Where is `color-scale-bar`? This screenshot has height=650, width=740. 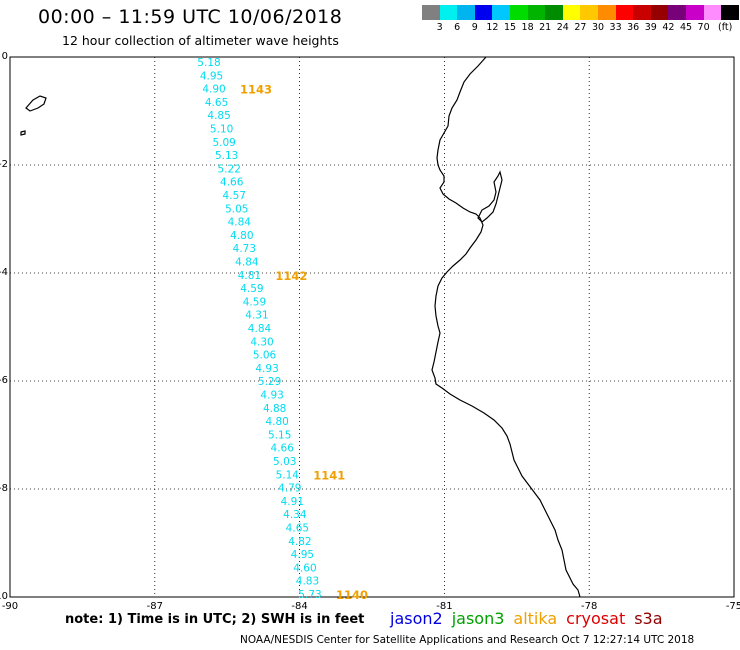 color-scale-bar is located at coordinates (580, 12).